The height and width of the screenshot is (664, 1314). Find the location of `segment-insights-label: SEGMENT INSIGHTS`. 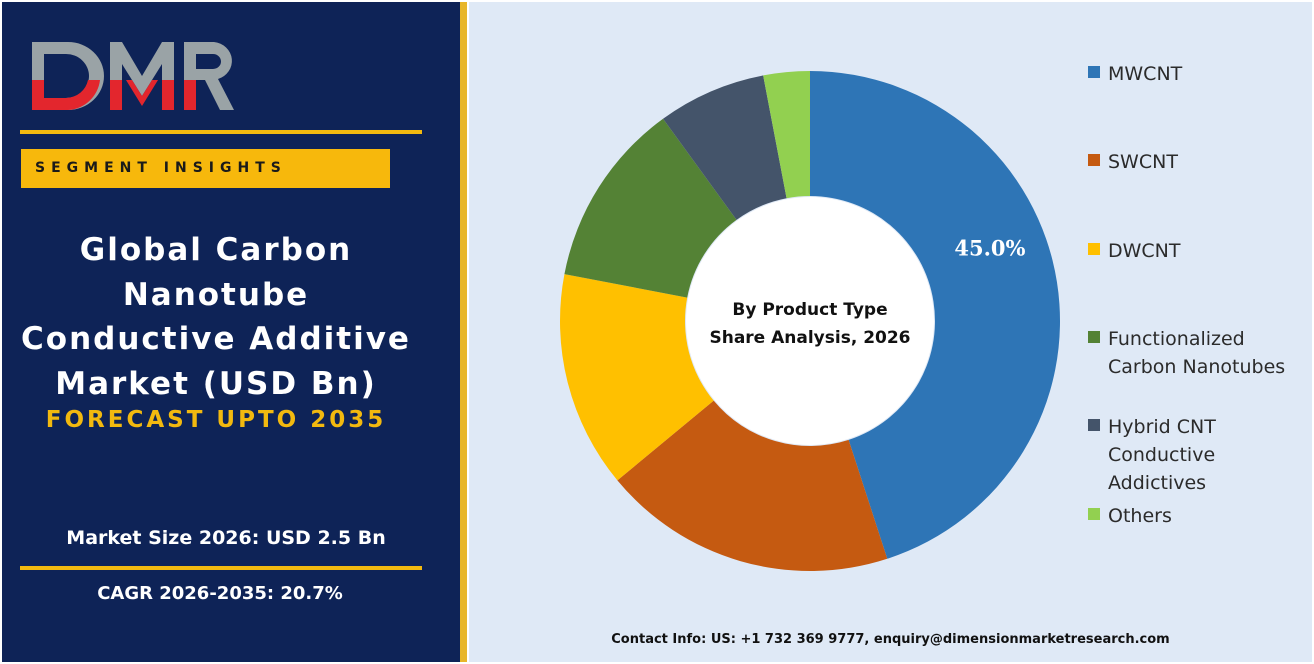

segment-insights-label: SEGMENT INSIGHTS is located at coordinates (205, 168).